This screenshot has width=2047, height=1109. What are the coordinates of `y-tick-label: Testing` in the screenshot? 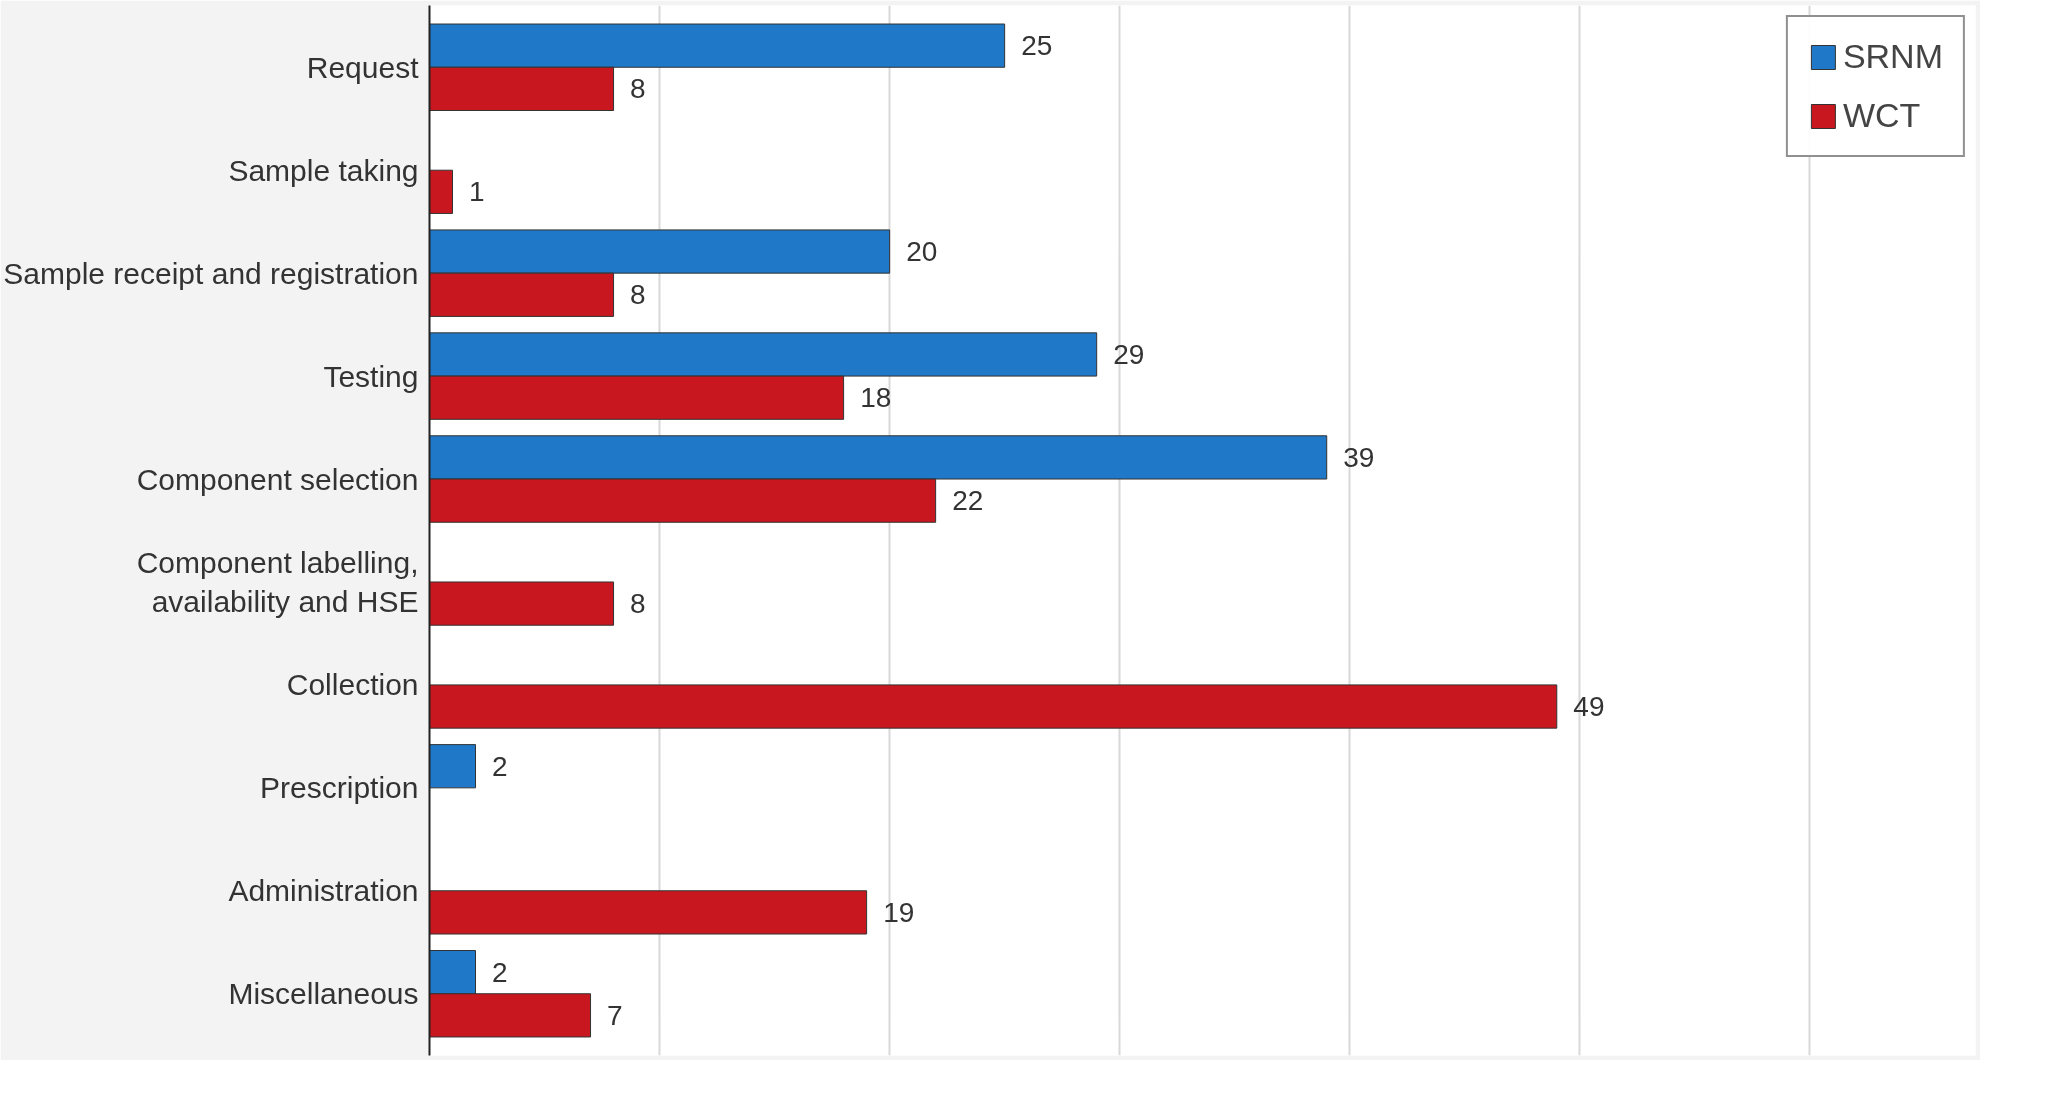 It's located at (371, 376).